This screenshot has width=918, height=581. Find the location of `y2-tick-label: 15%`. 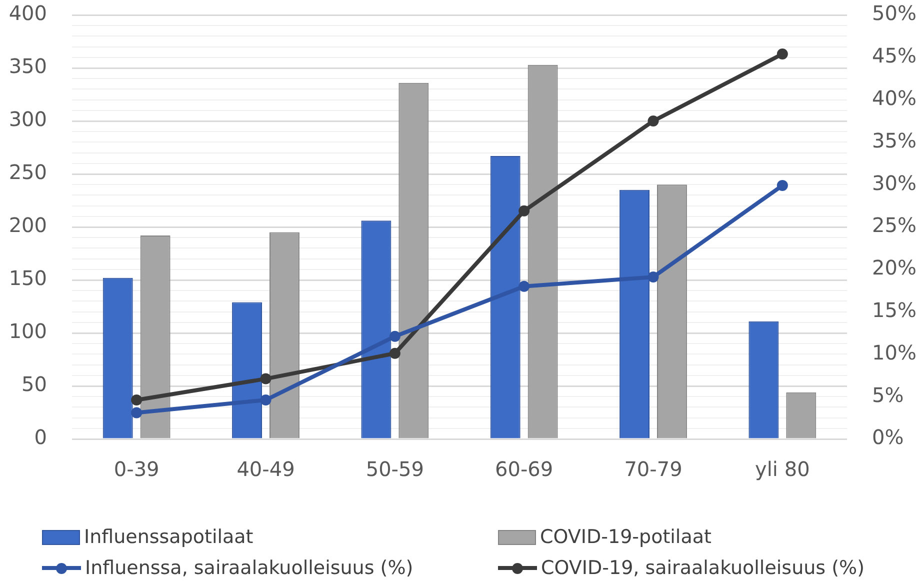

y2-tick-label: 15% is located at coordinates (894, 310).